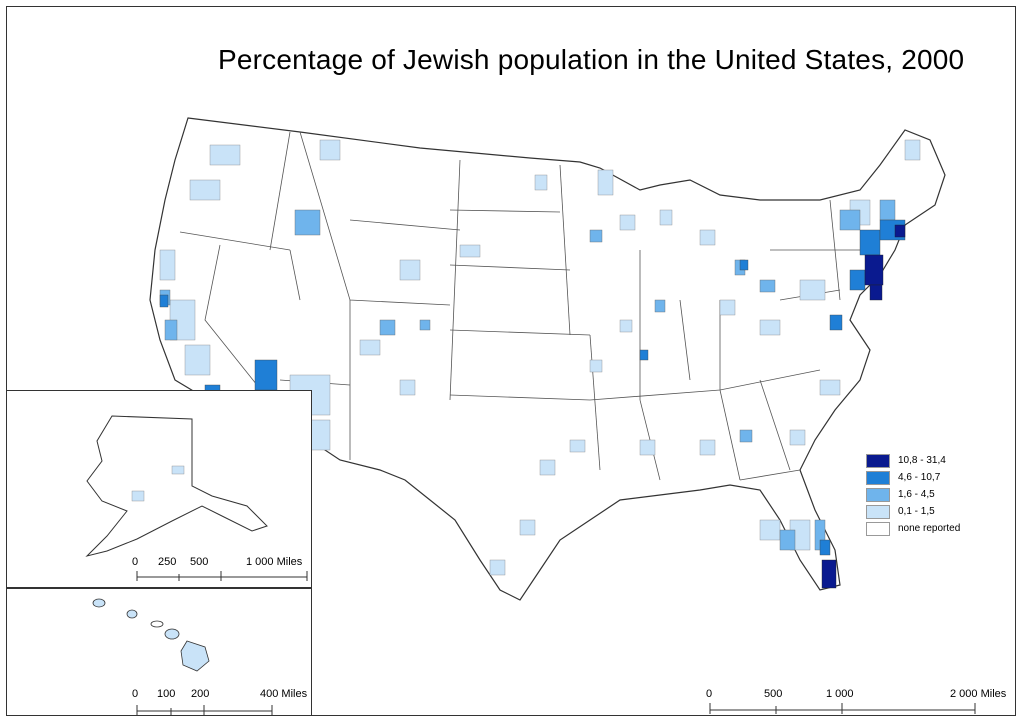 Image resolution: width=1024 pixels, height=724 pixels. Describe the element at coordinates (172, 634) in the screenshot. I see `hawaii-island-maui` at that location.